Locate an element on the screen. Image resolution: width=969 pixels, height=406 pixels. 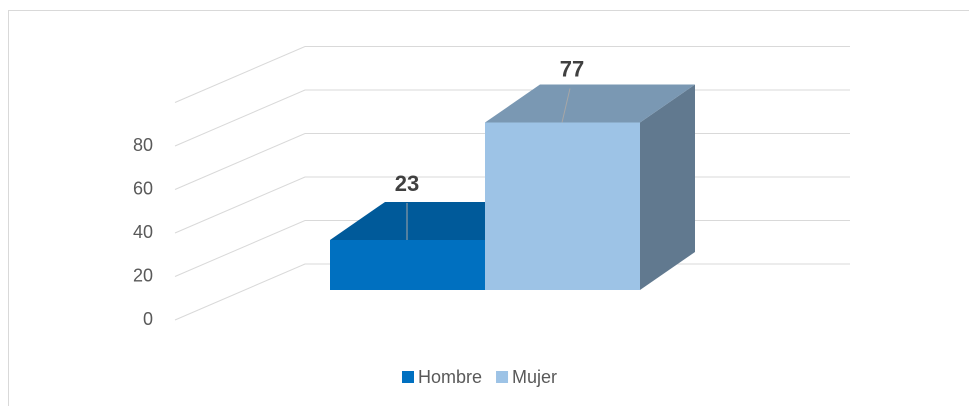
y-tick-label: 20 is located at coordinates (143, 275).